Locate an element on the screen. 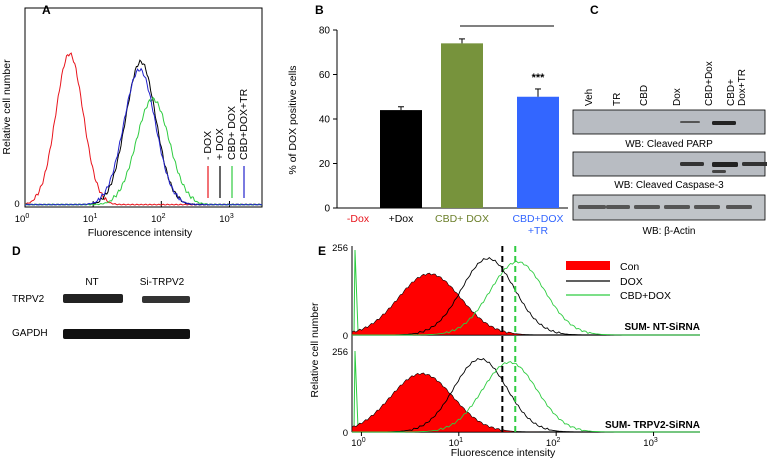 The width and height of the screenshot is (767, 461). panel-b-yticks: 0 20 40 60 80 is located at coordinates (328, 120).